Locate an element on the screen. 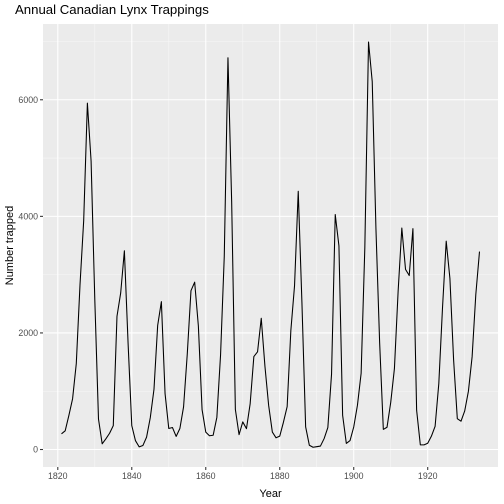 The height and width of the screenshot is (504, 504). x-tick-label: 1820 is located at coordinates (58, 476).